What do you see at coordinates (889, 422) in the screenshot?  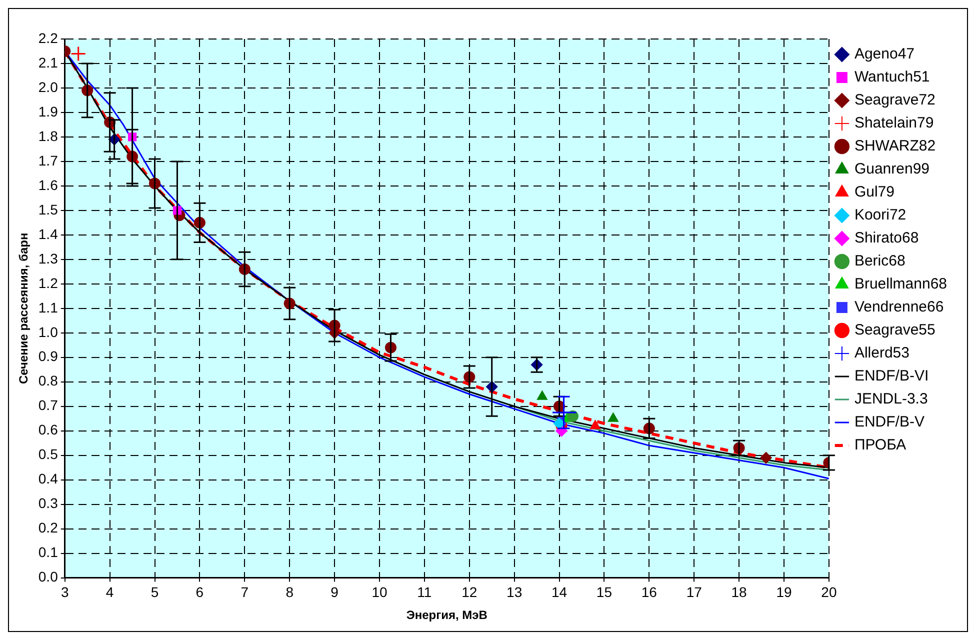 I see `legend-label: ENDF/B-V` at bounding box center [889, 422].